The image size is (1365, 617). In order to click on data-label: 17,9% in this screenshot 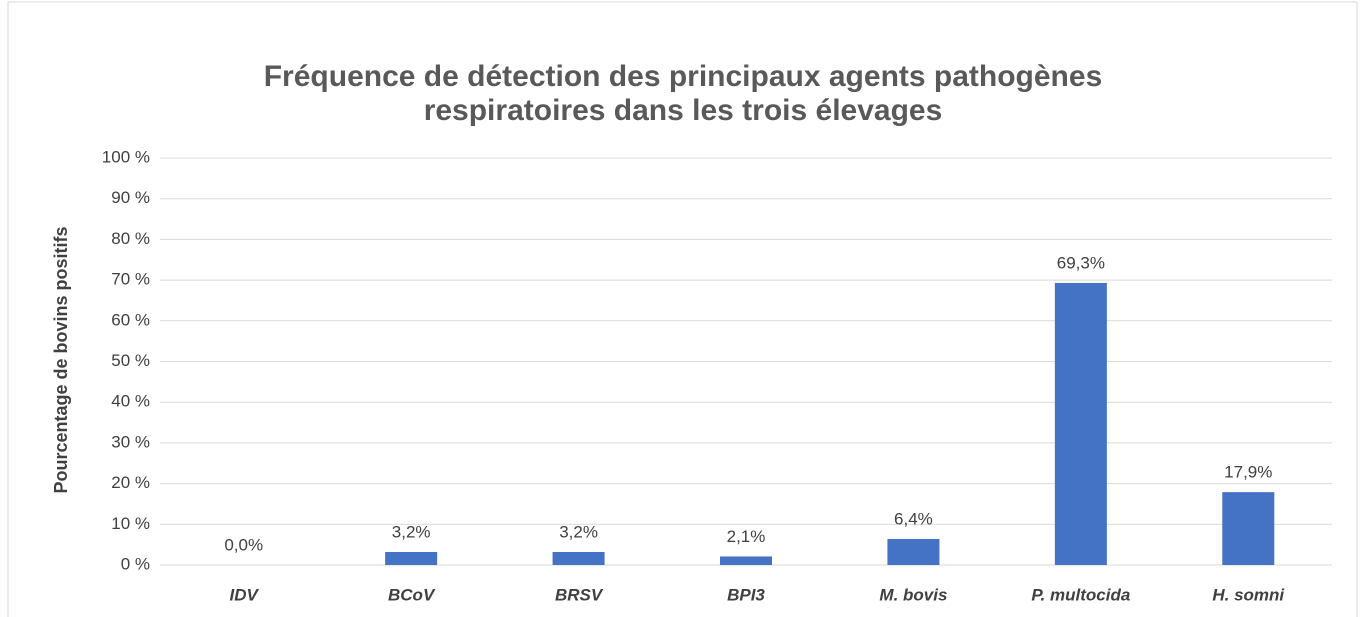, I will do `click(1248, 472)`.